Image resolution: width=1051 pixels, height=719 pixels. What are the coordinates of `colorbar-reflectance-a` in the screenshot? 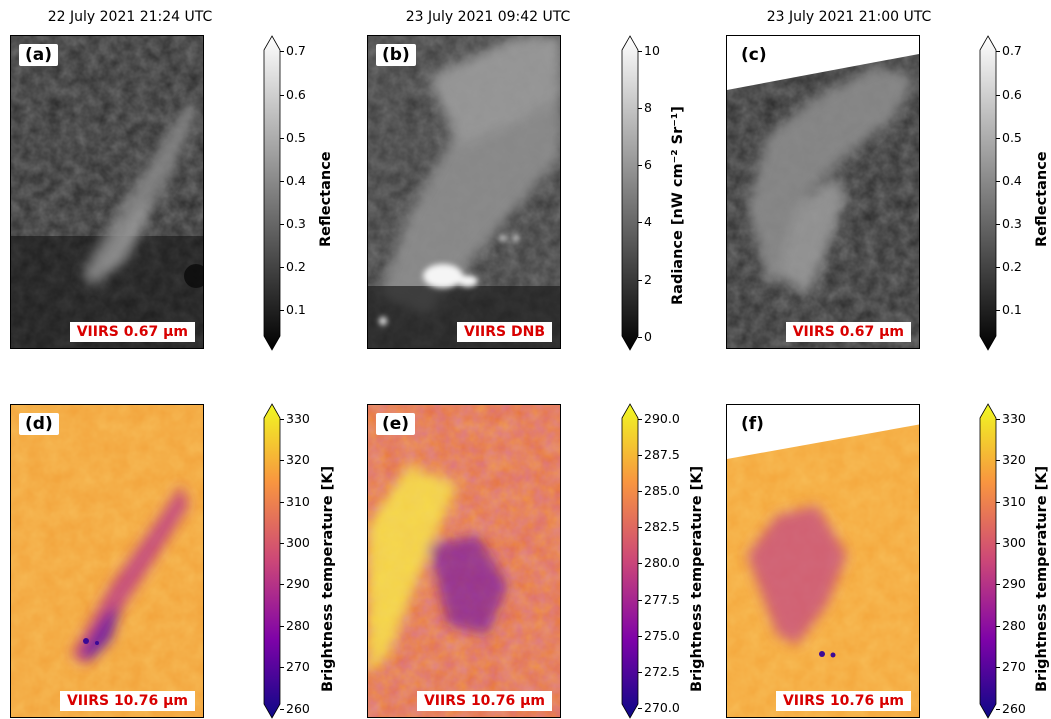 It's located at (272, 193).